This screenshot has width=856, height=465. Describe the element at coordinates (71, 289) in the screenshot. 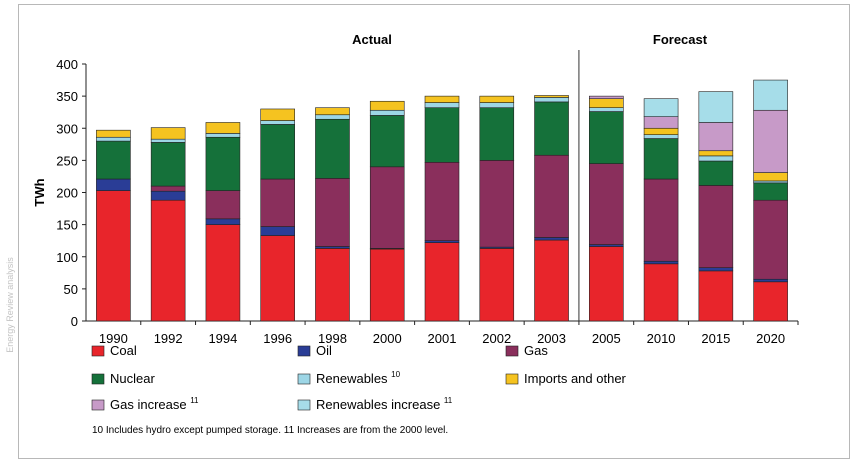

I see `y-tick-label: 50` at that location.